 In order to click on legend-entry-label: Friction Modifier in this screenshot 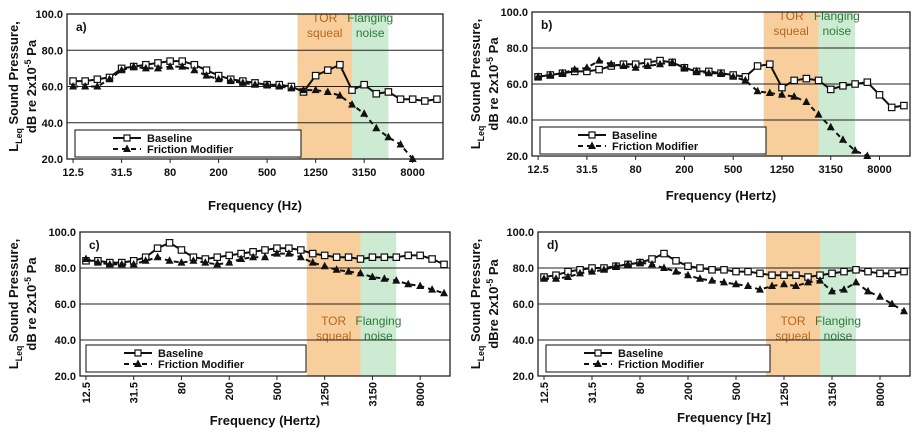, I will do `click(190, 150)`.